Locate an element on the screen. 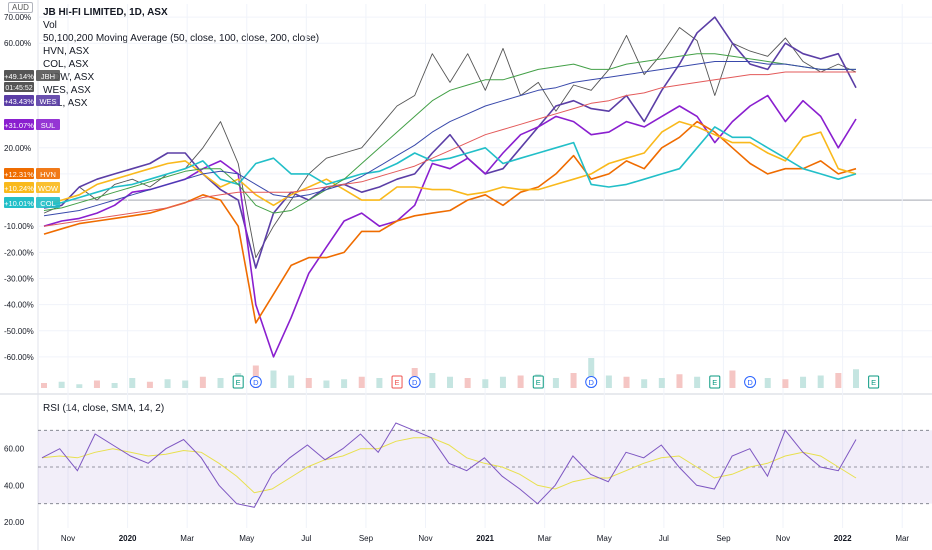  series-line-wow is located at coordinates (450, 163).